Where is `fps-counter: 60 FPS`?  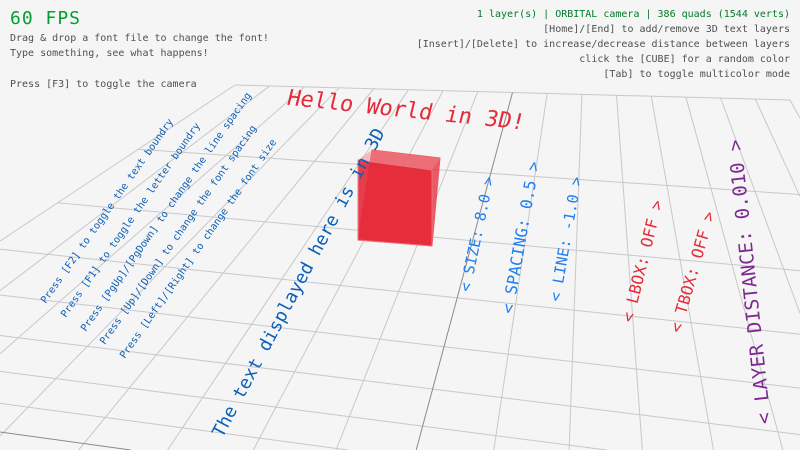 fps-counter: 60 FPS is located at coordinates (46, 18).